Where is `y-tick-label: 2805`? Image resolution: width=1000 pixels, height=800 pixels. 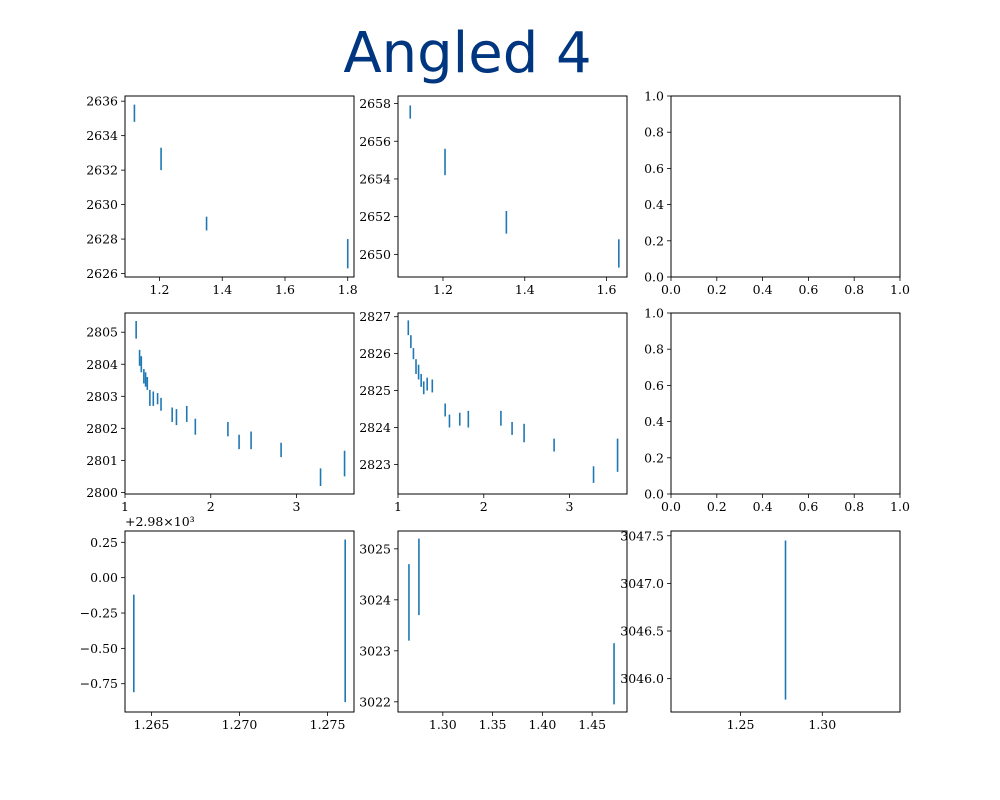 y-tick-label: 2805 is located at coordinates (102, 332).